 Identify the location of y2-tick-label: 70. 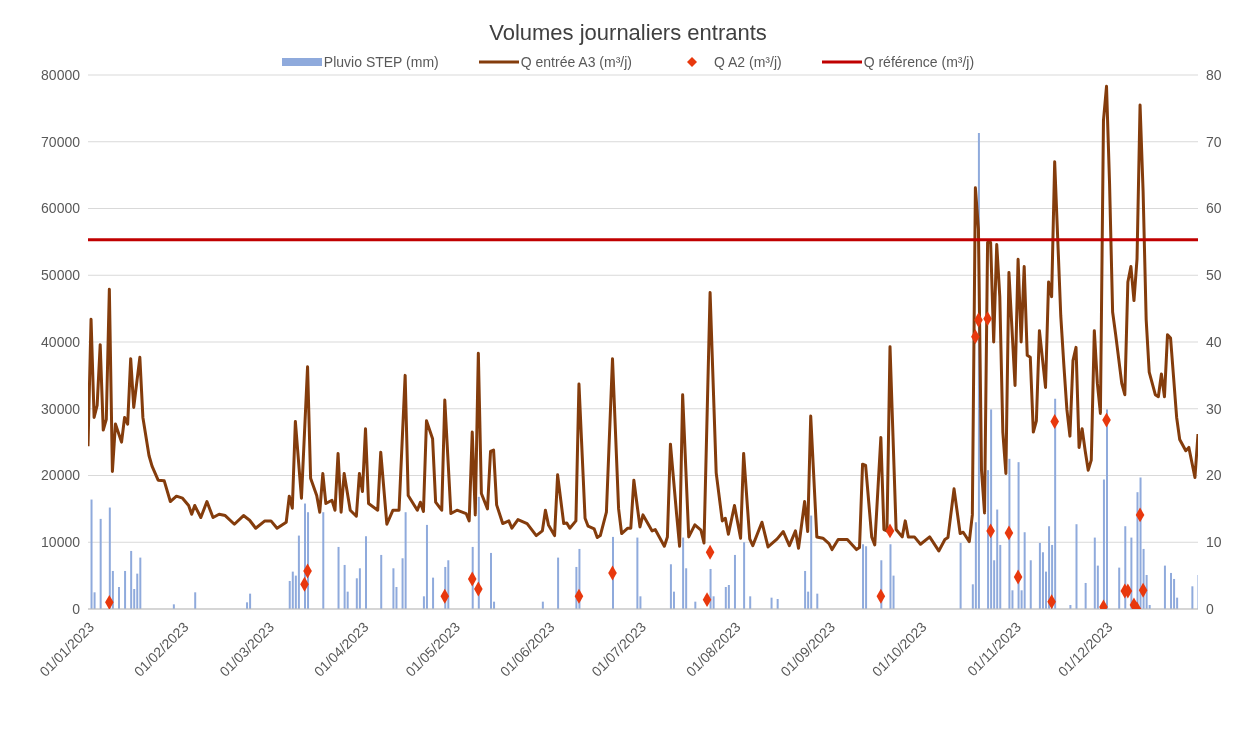
(1214, 141).